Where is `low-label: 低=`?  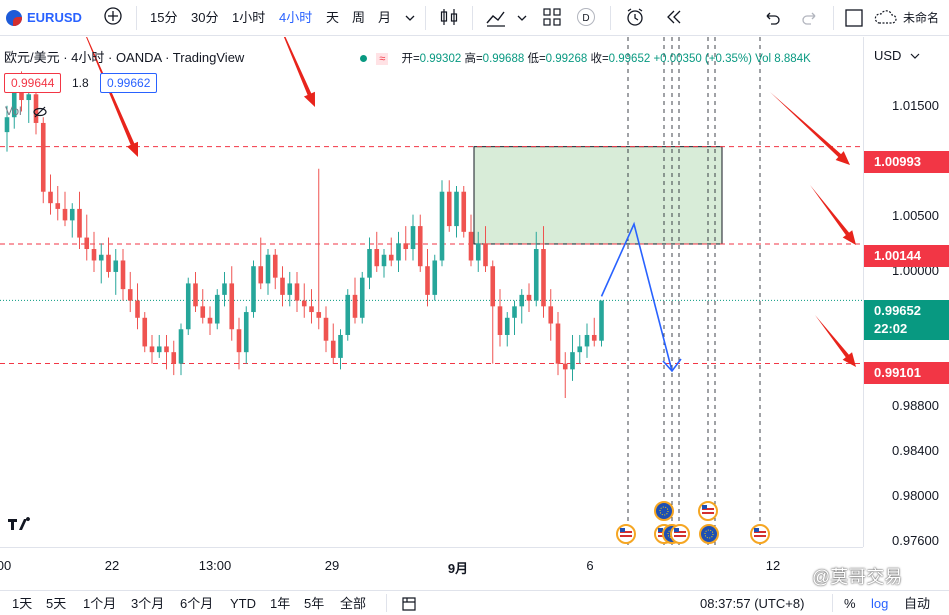
low-label: 低= is located at coordinates (536, 59).